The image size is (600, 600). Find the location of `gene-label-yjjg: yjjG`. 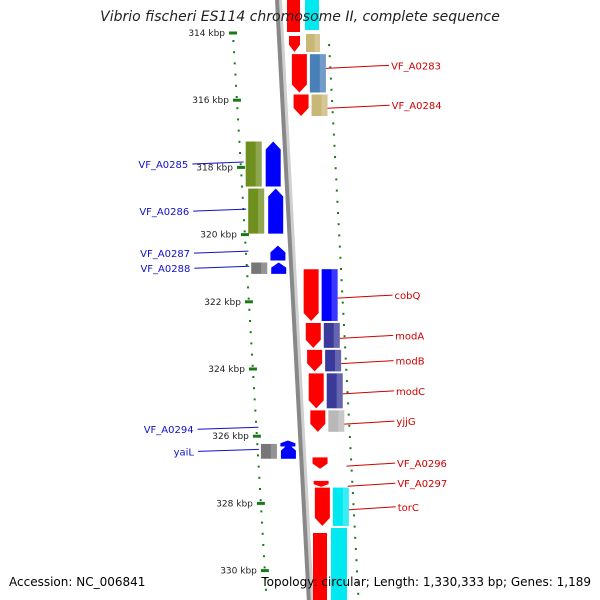

gene-label-yjjg: yjjG is located at coordinates (405, 422).